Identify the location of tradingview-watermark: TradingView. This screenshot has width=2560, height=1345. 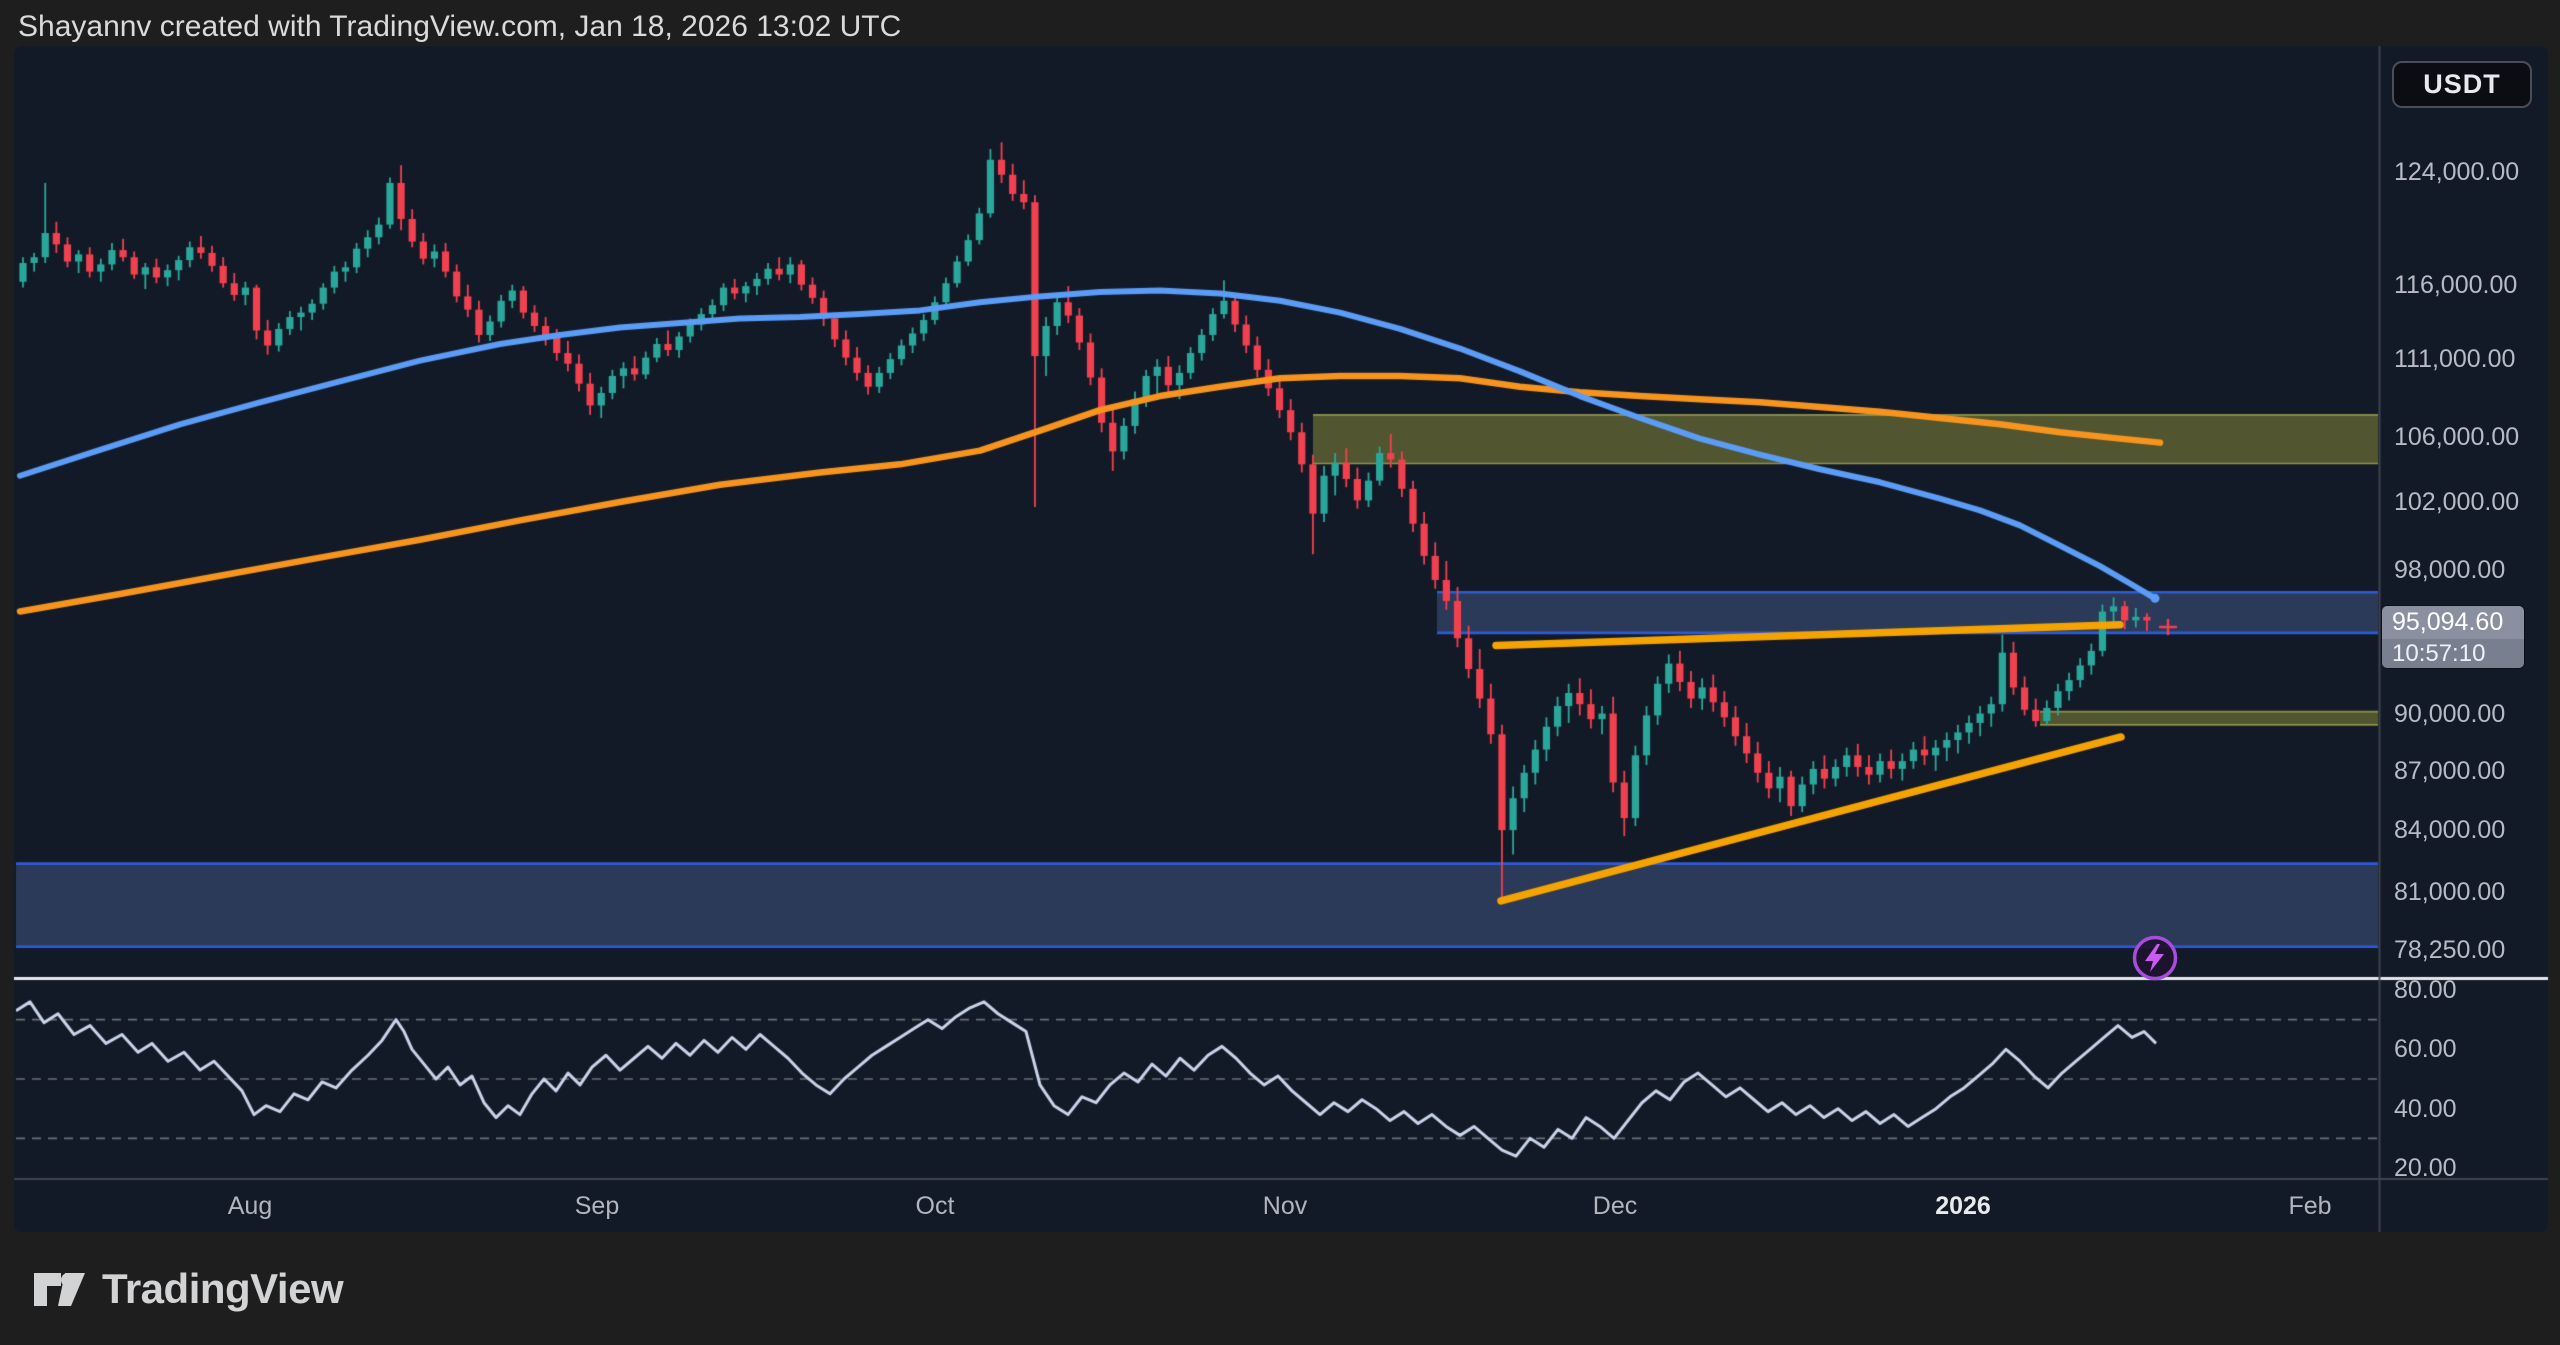
(187, 1289).